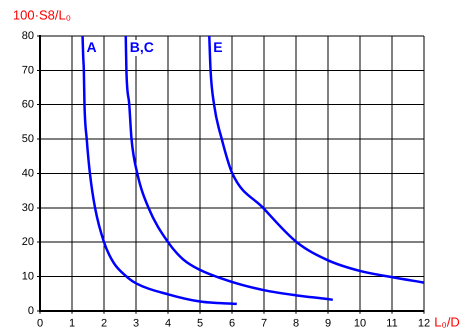 The width and height of the screenshot is (471, 333). Describe the element at coordinates (28, 173) in the screenshot. I see `y-tick-label: 40` at that location.